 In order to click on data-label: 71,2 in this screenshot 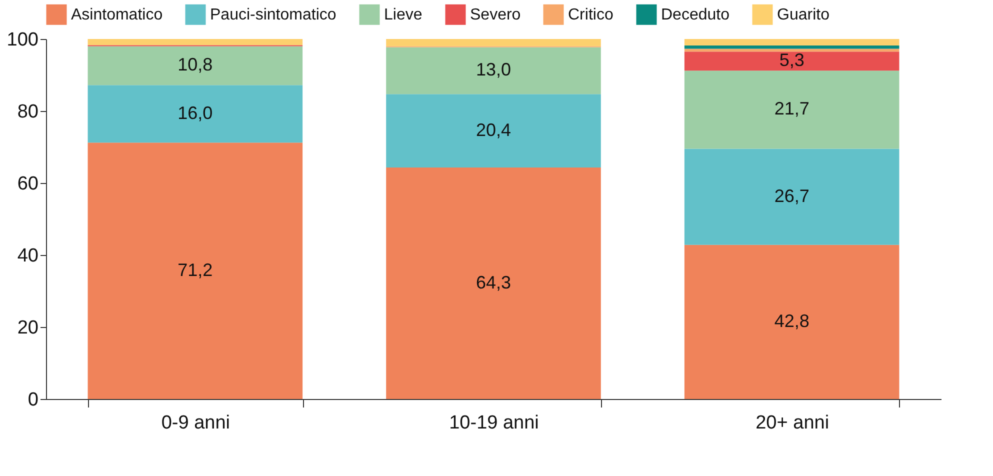, I will do `click(195, 270)`.